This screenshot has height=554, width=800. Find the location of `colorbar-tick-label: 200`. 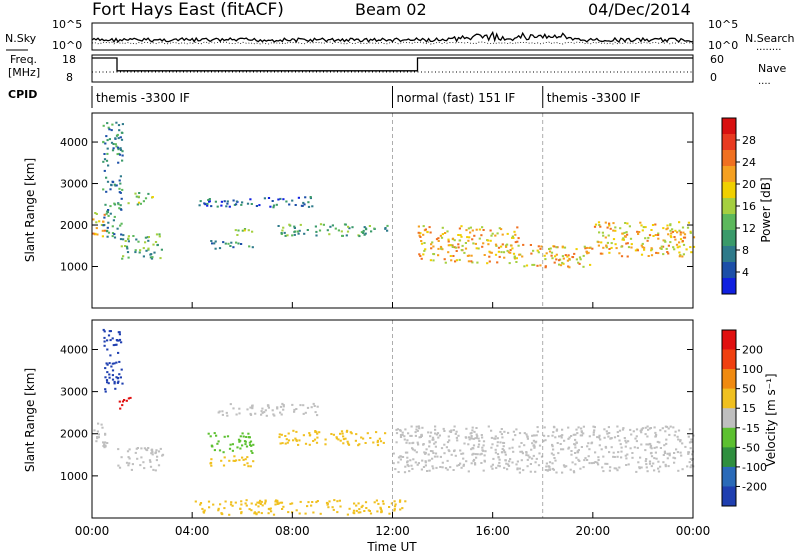

colorbar-tick-label: 200 is located at coordinates (752, 350).